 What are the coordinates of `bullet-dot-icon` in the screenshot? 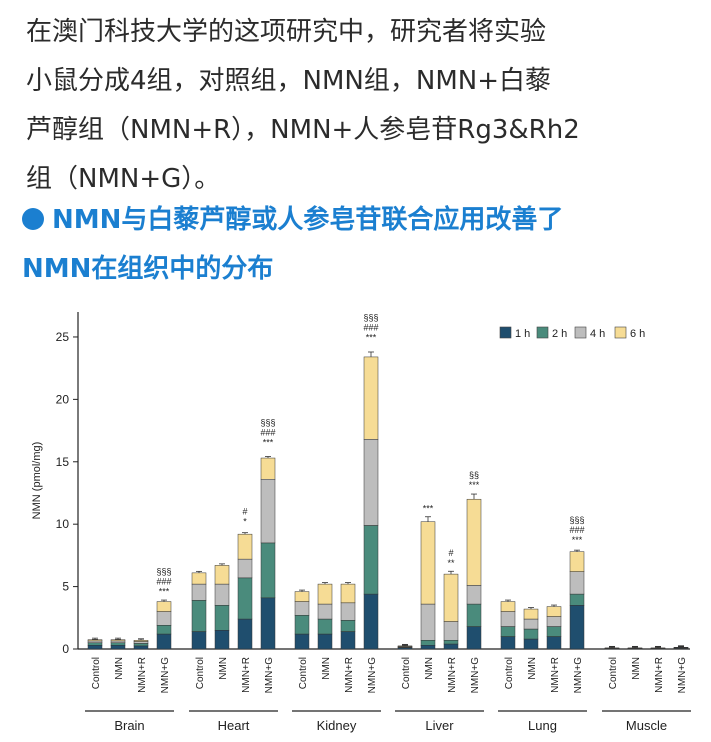 It's located at (33, 219).